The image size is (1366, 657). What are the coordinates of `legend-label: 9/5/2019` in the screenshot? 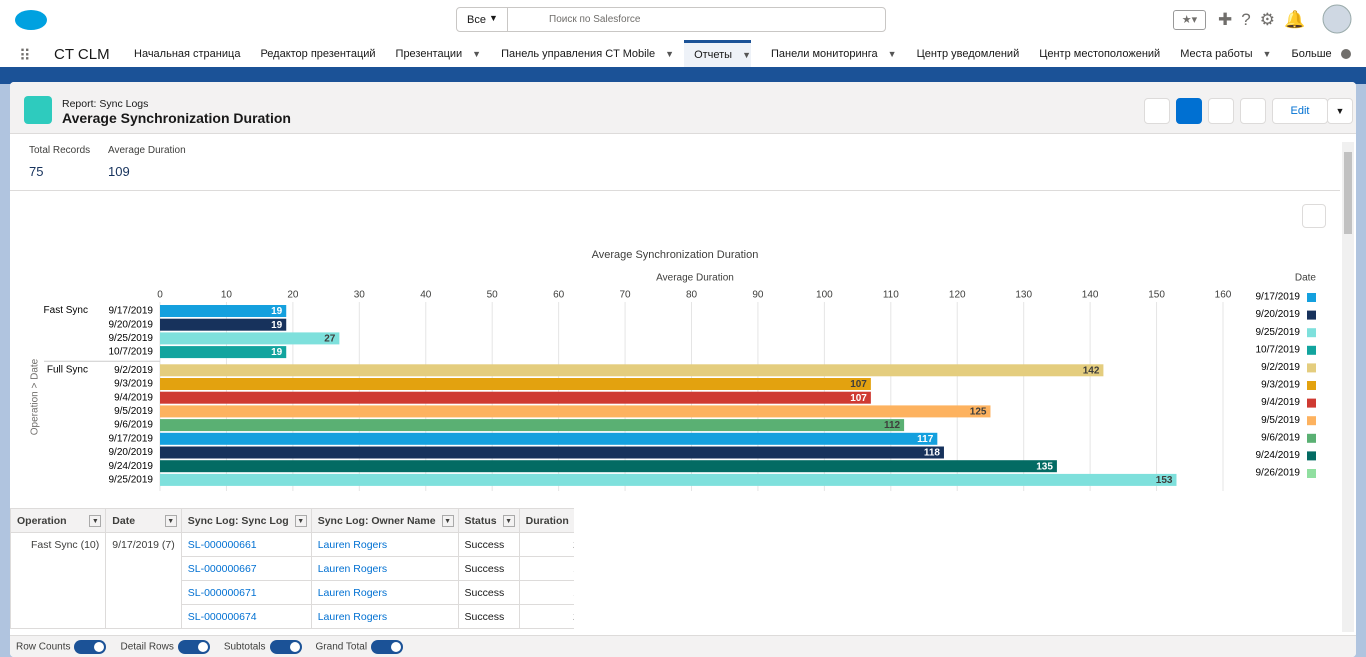 It's located at (1280, 420).